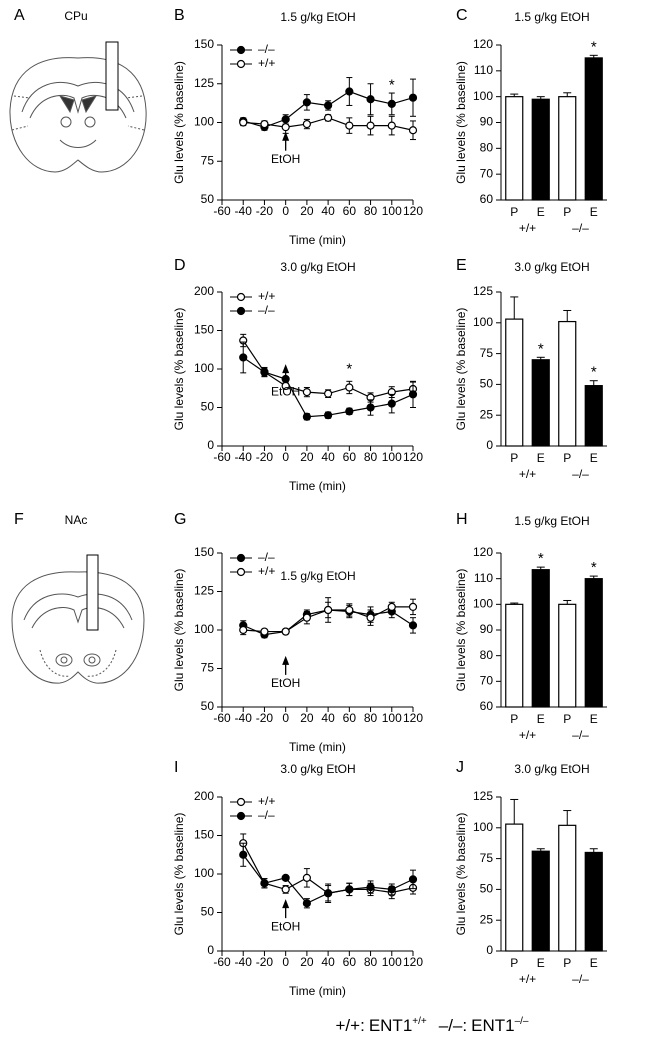 The image size is (645, 1050). I want to click on x-tick-label: 100, so click(392, 211).